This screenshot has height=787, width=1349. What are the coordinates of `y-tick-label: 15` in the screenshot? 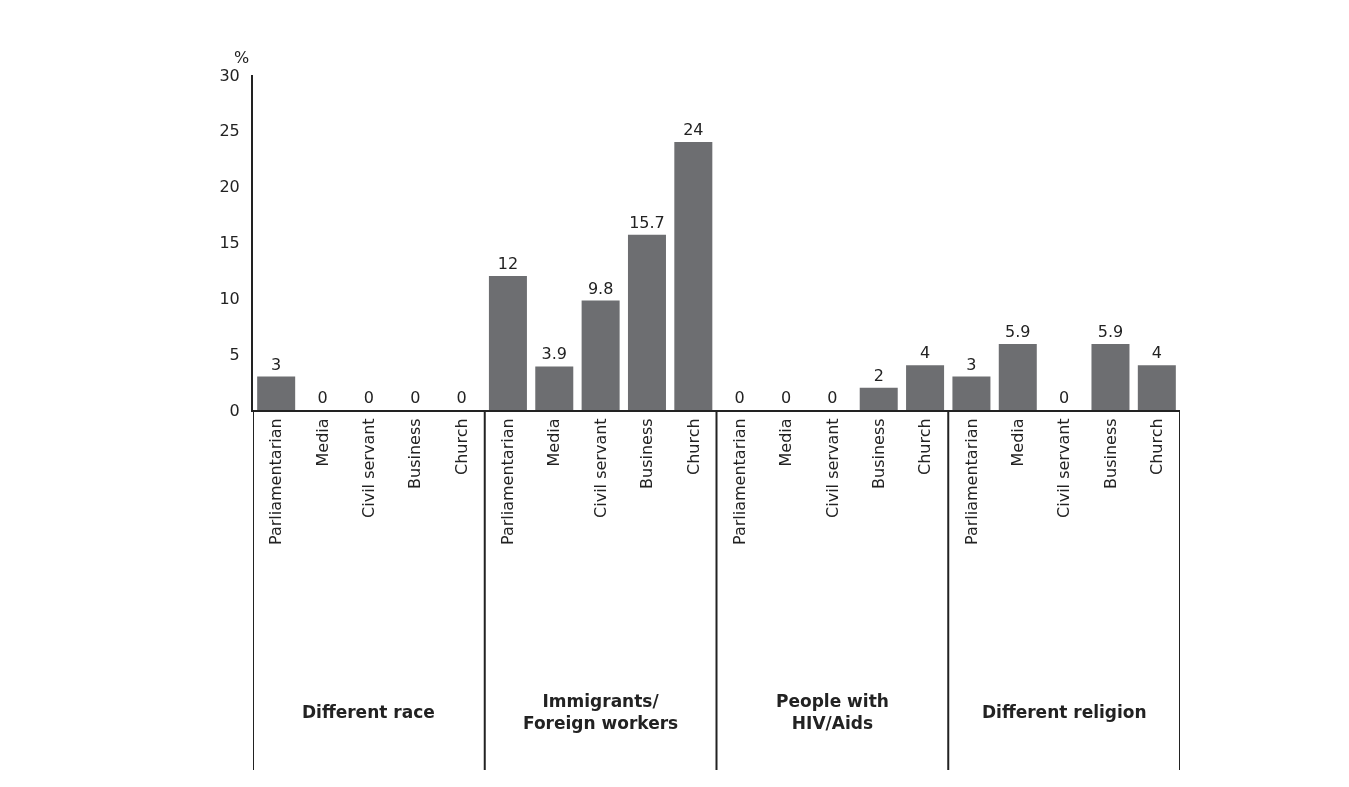 It's located at (229, 243).